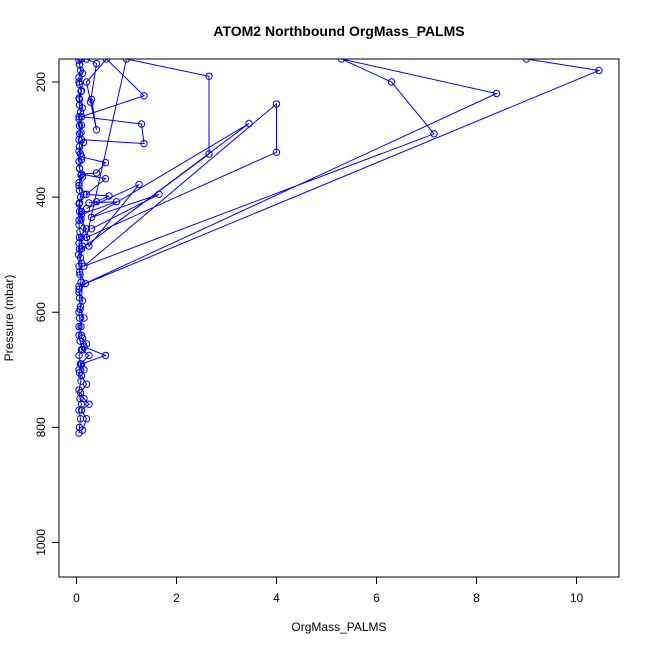  What do you see at coordinates (376, 598) in the screenshot?
I see `x-tick-label: 6` at bounding box center [376, 598].